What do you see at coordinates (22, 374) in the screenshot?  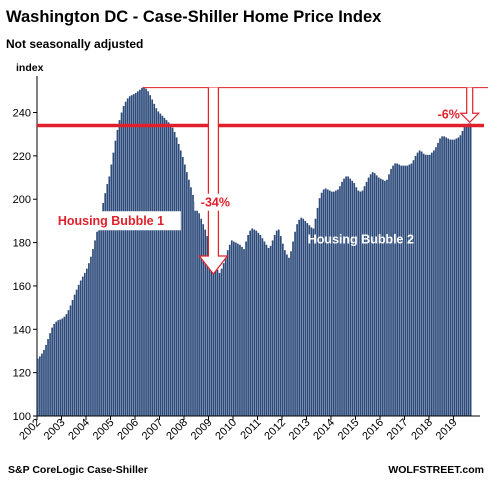 I see `y-tick-label: 120` at bounding box center [22, 374].